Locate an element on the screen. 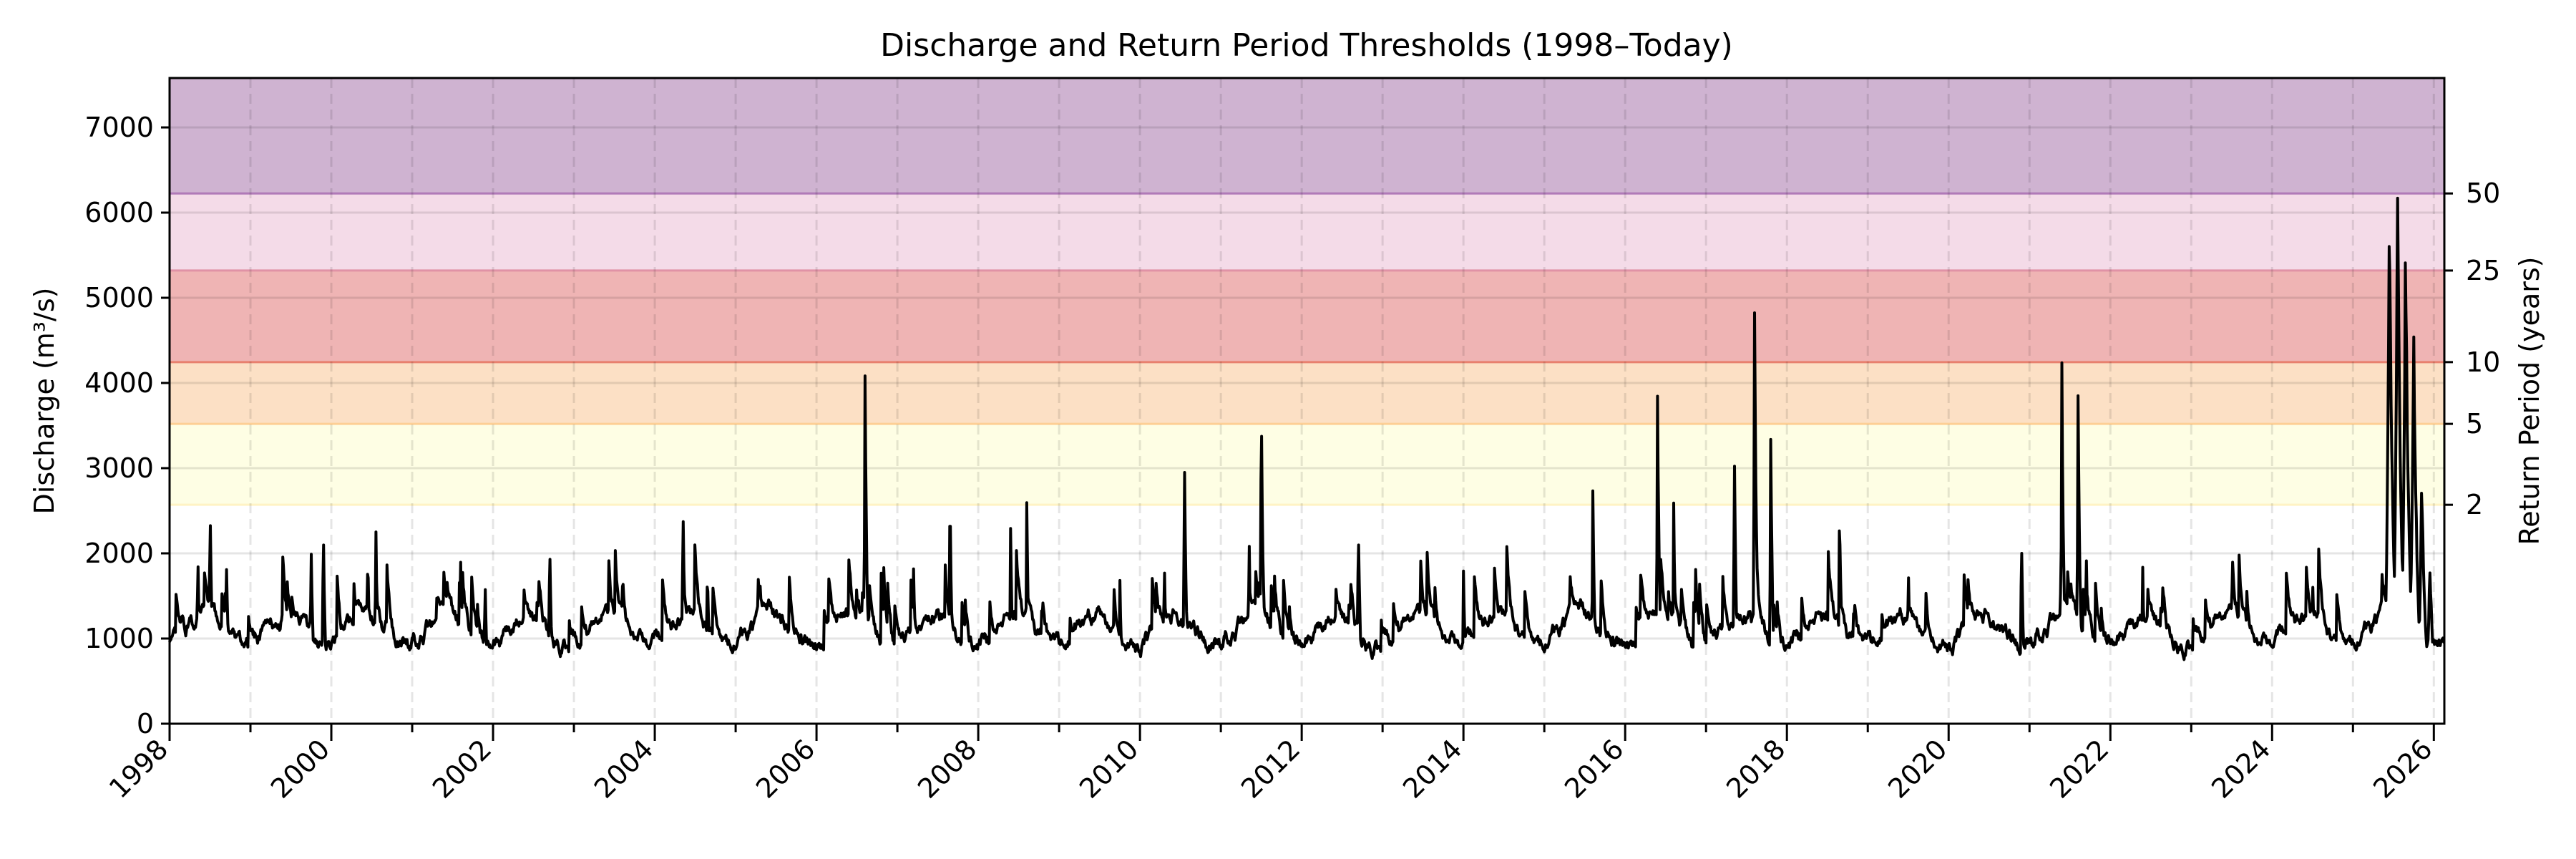  y-axis-label: Discharge (m³/s) is located at coordinates (44, 401).